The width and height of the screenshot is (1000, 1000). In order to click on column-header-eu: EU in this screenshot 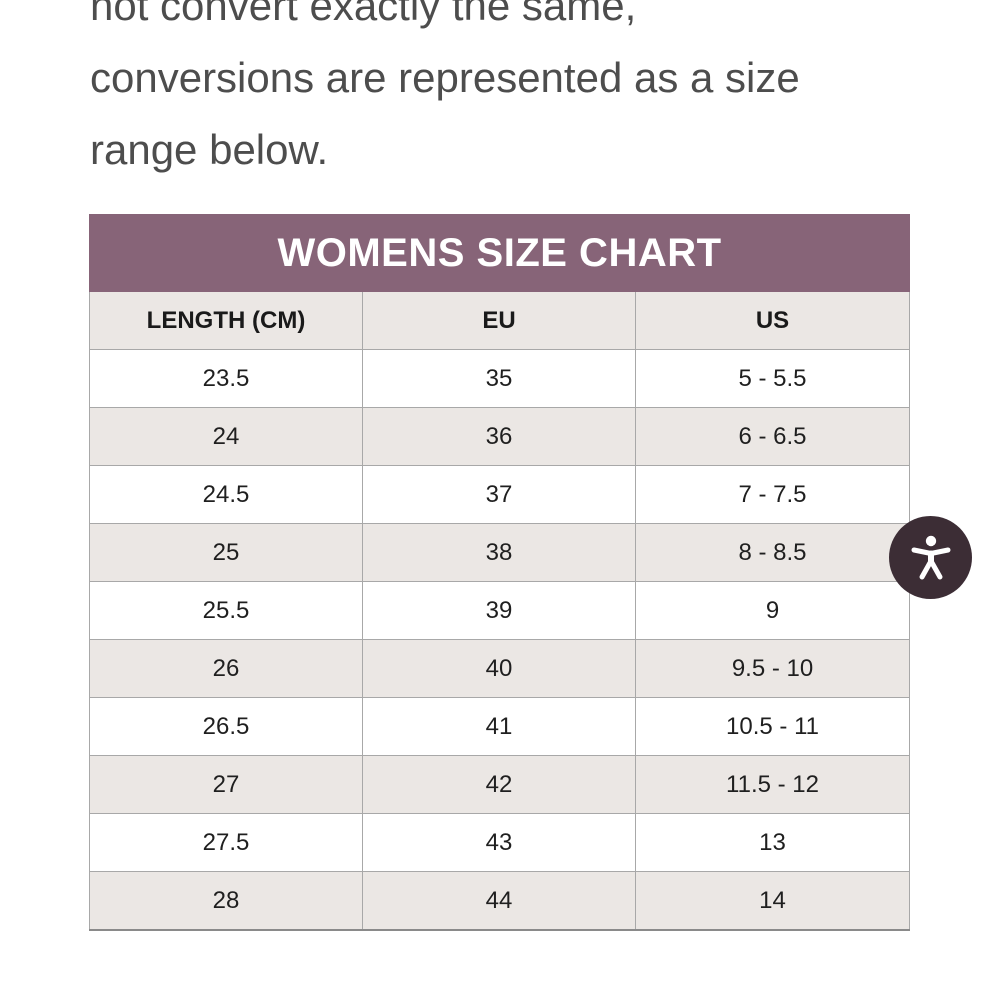, I will do `click(499, 320)`.